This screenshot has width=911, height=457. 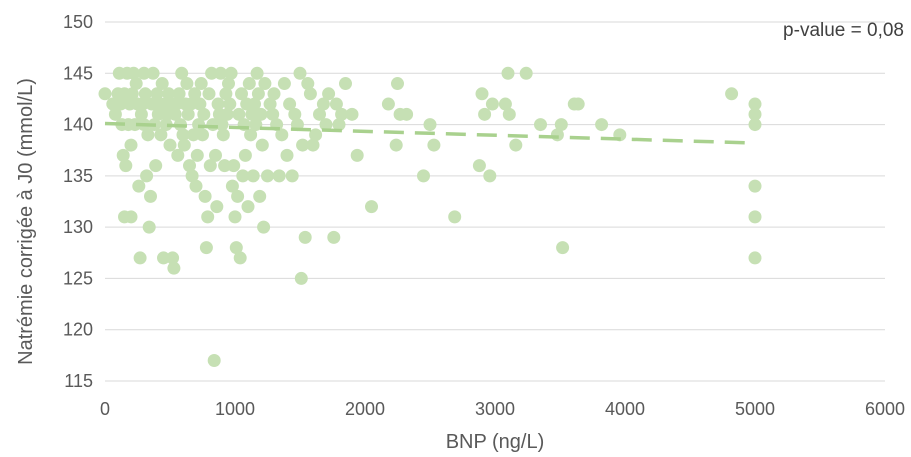 I want to click on p-value-annotation: p-value = 0,08, so click(x=843, y=30).